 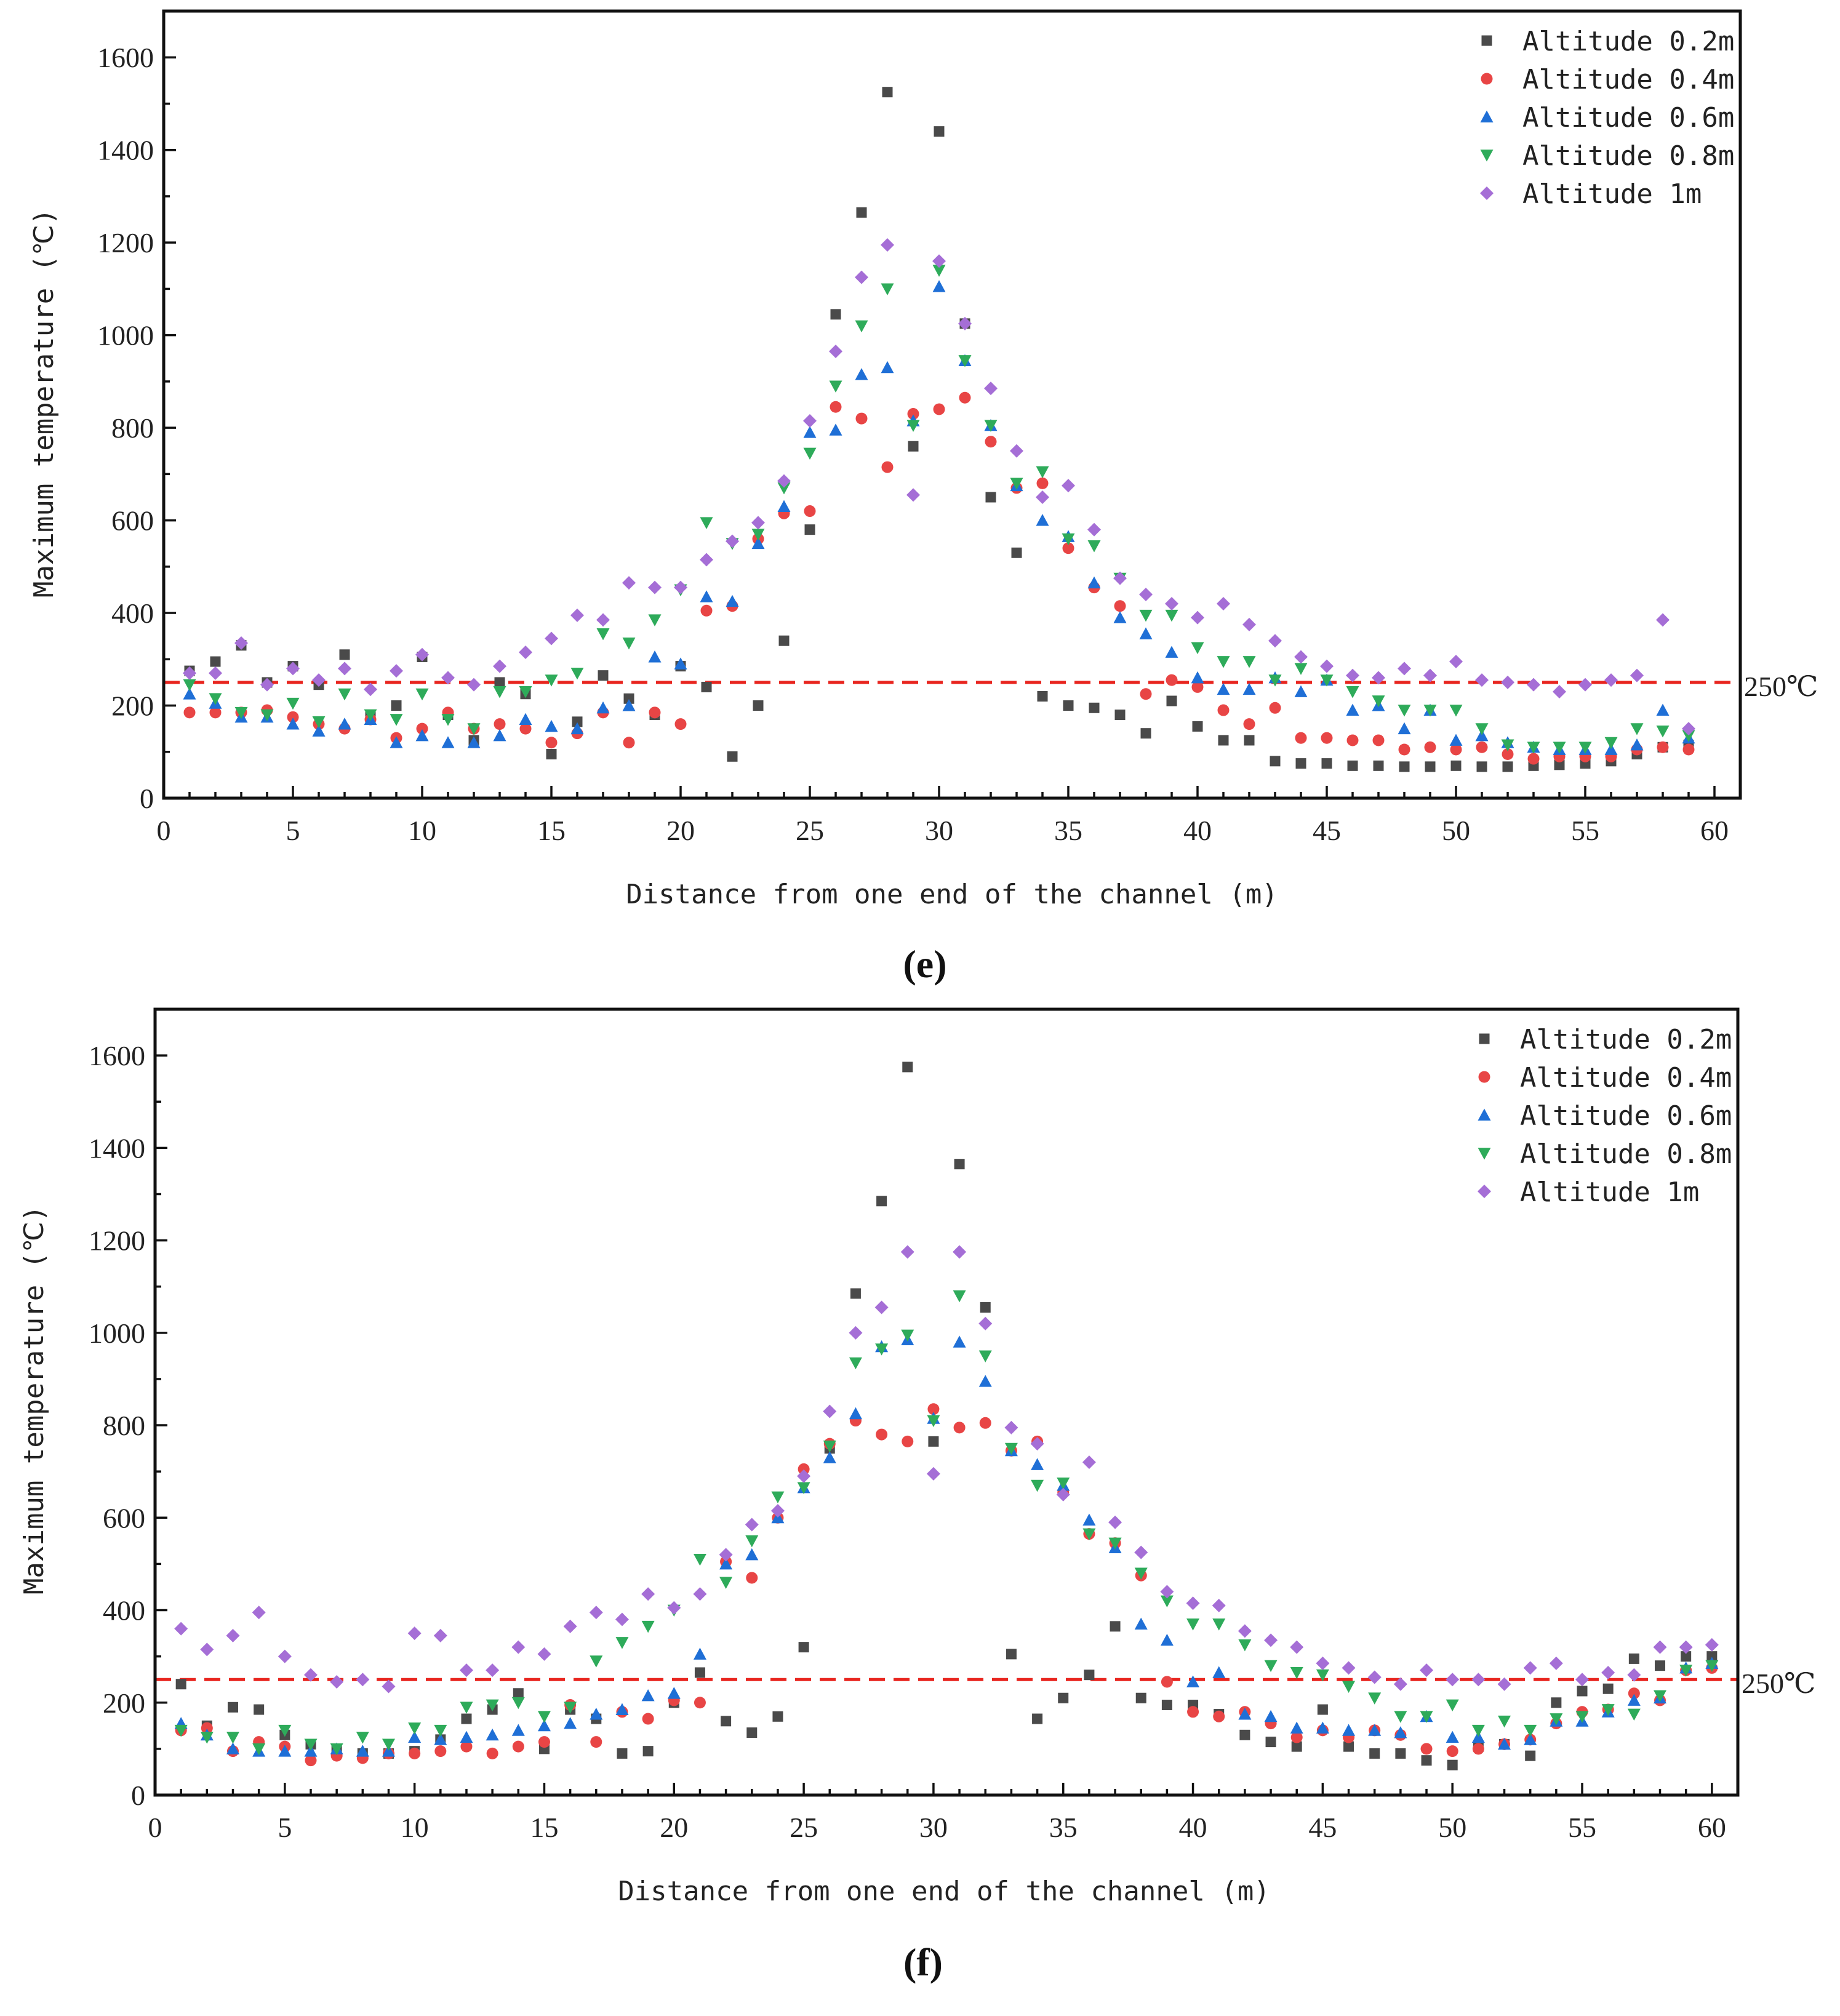 I want to click on chart-e-x-tick-label: 20, so click(x=680, y=830).